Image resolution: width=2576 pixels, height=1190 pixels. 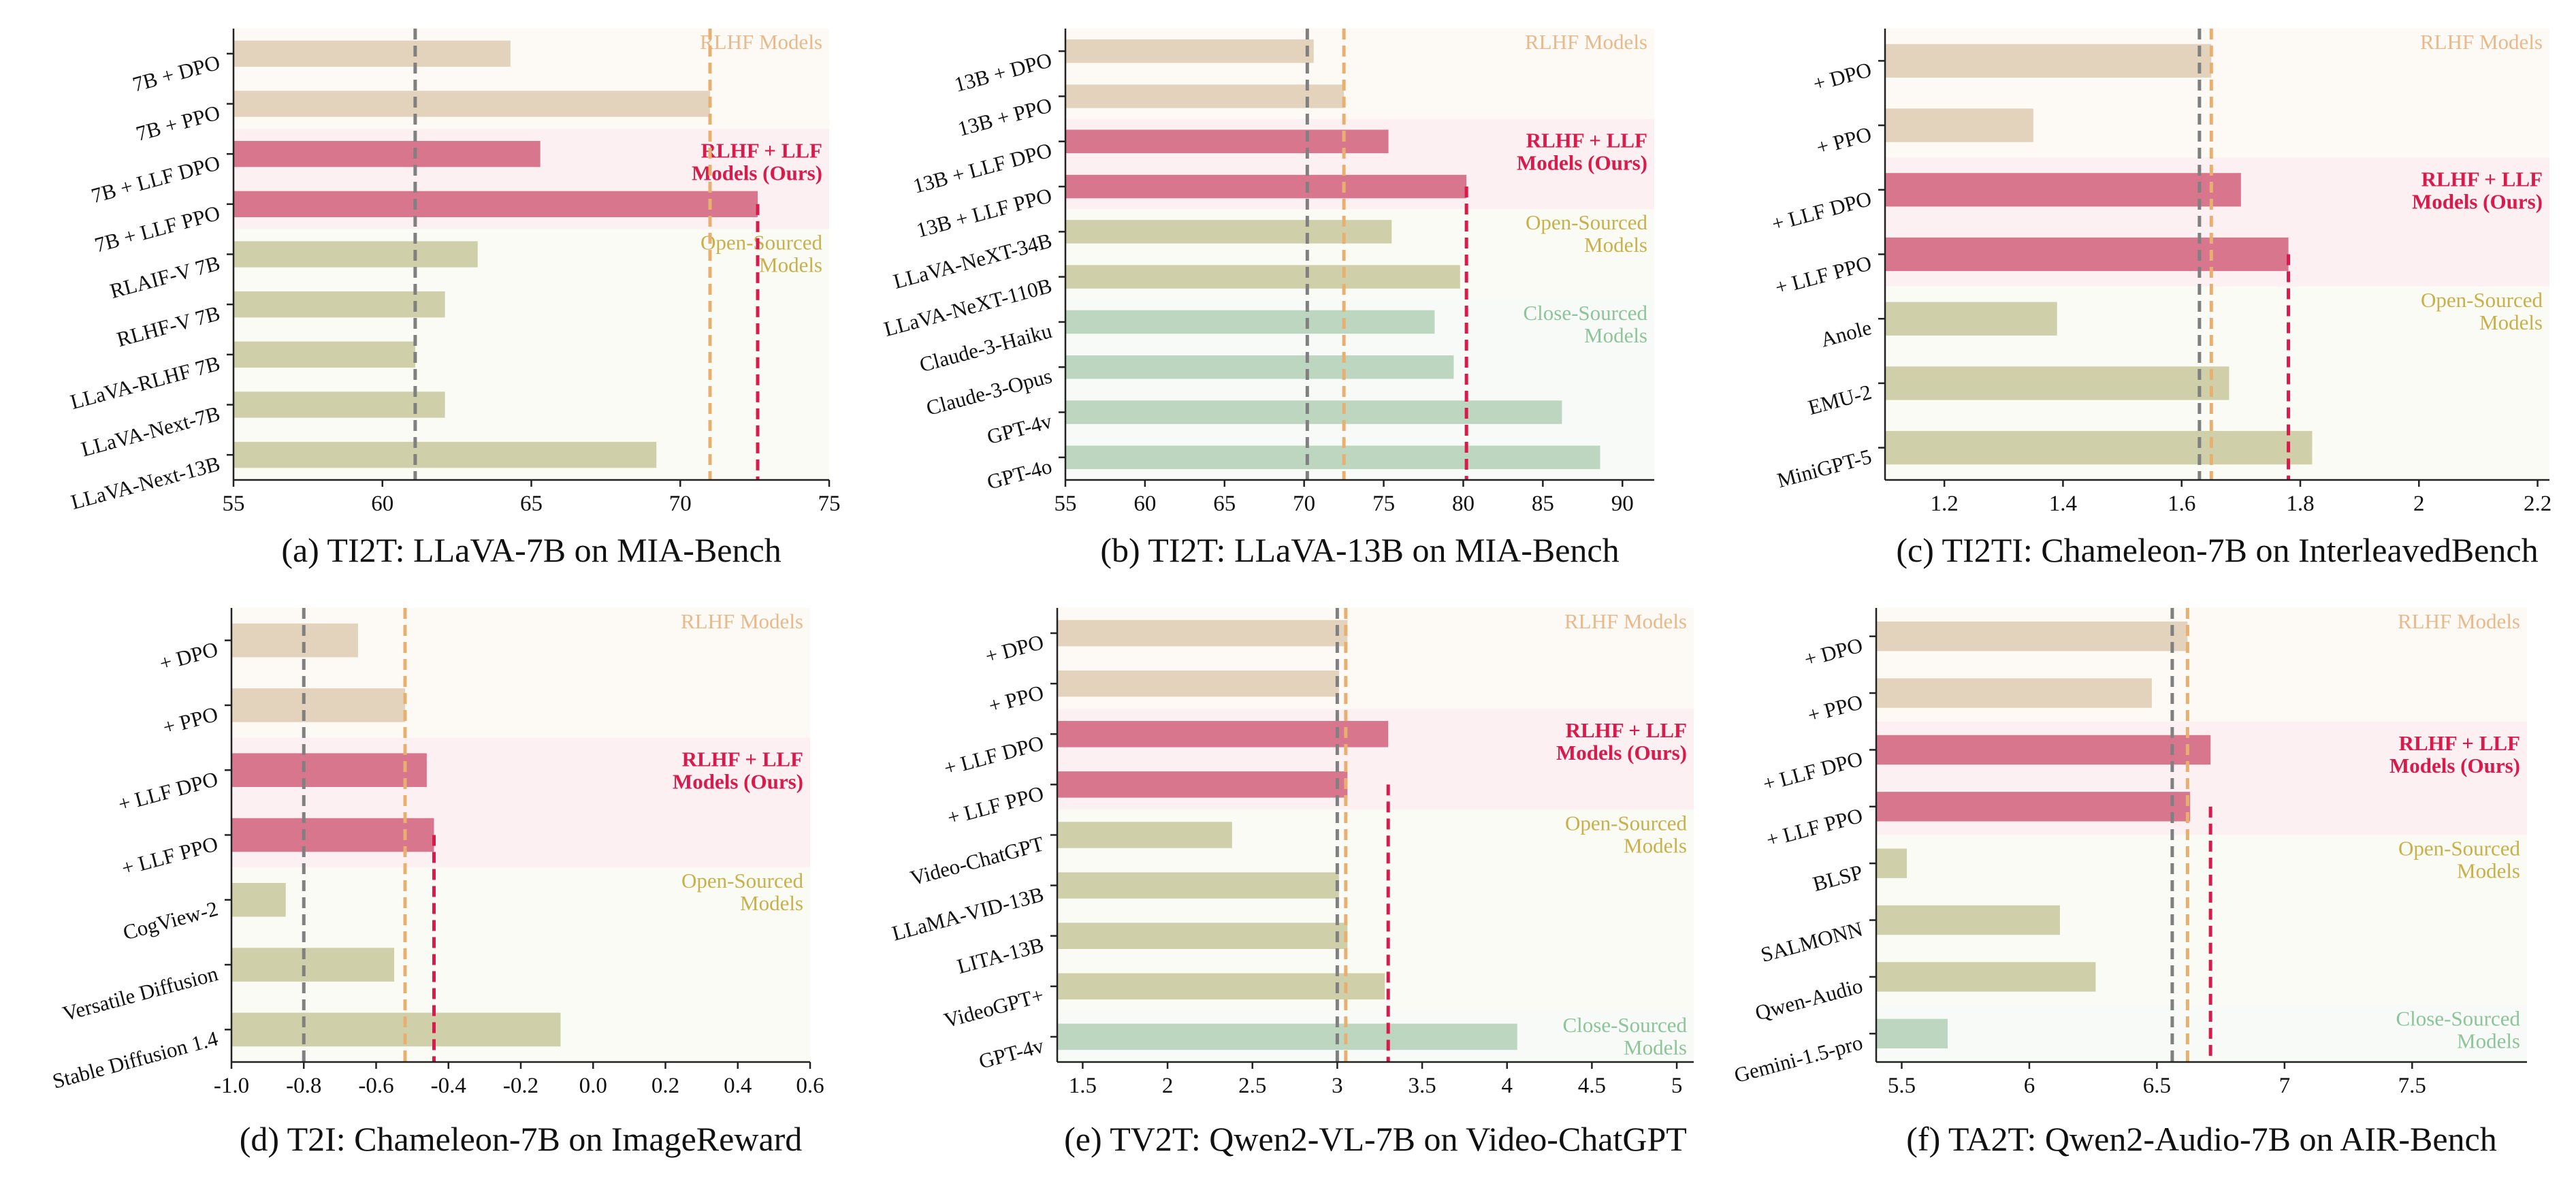 What do you see at coordinates (593, 1086) in the screenshot?
I see `x-tick-label: 0.0` at bounding box center [593, 1086].